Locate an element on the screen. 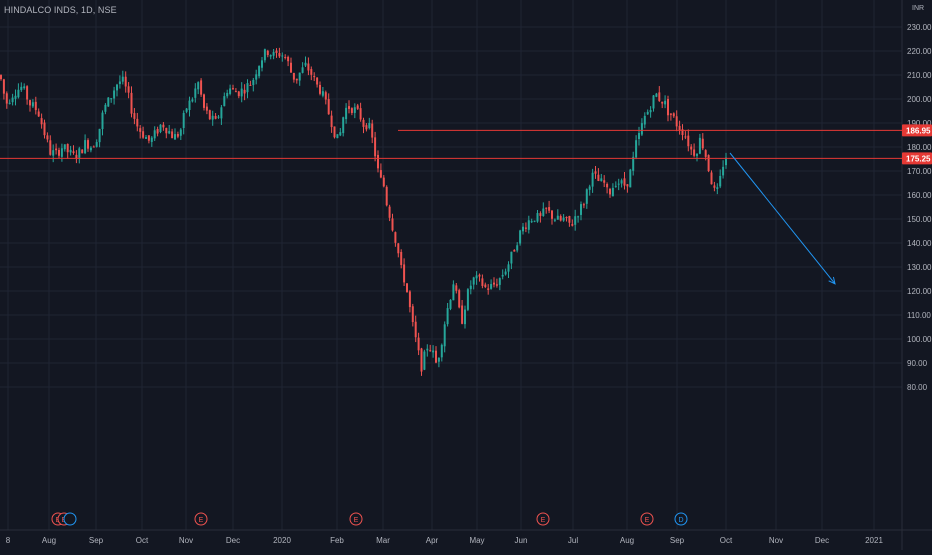  svg-text: E is located at coordinates (356, 520).